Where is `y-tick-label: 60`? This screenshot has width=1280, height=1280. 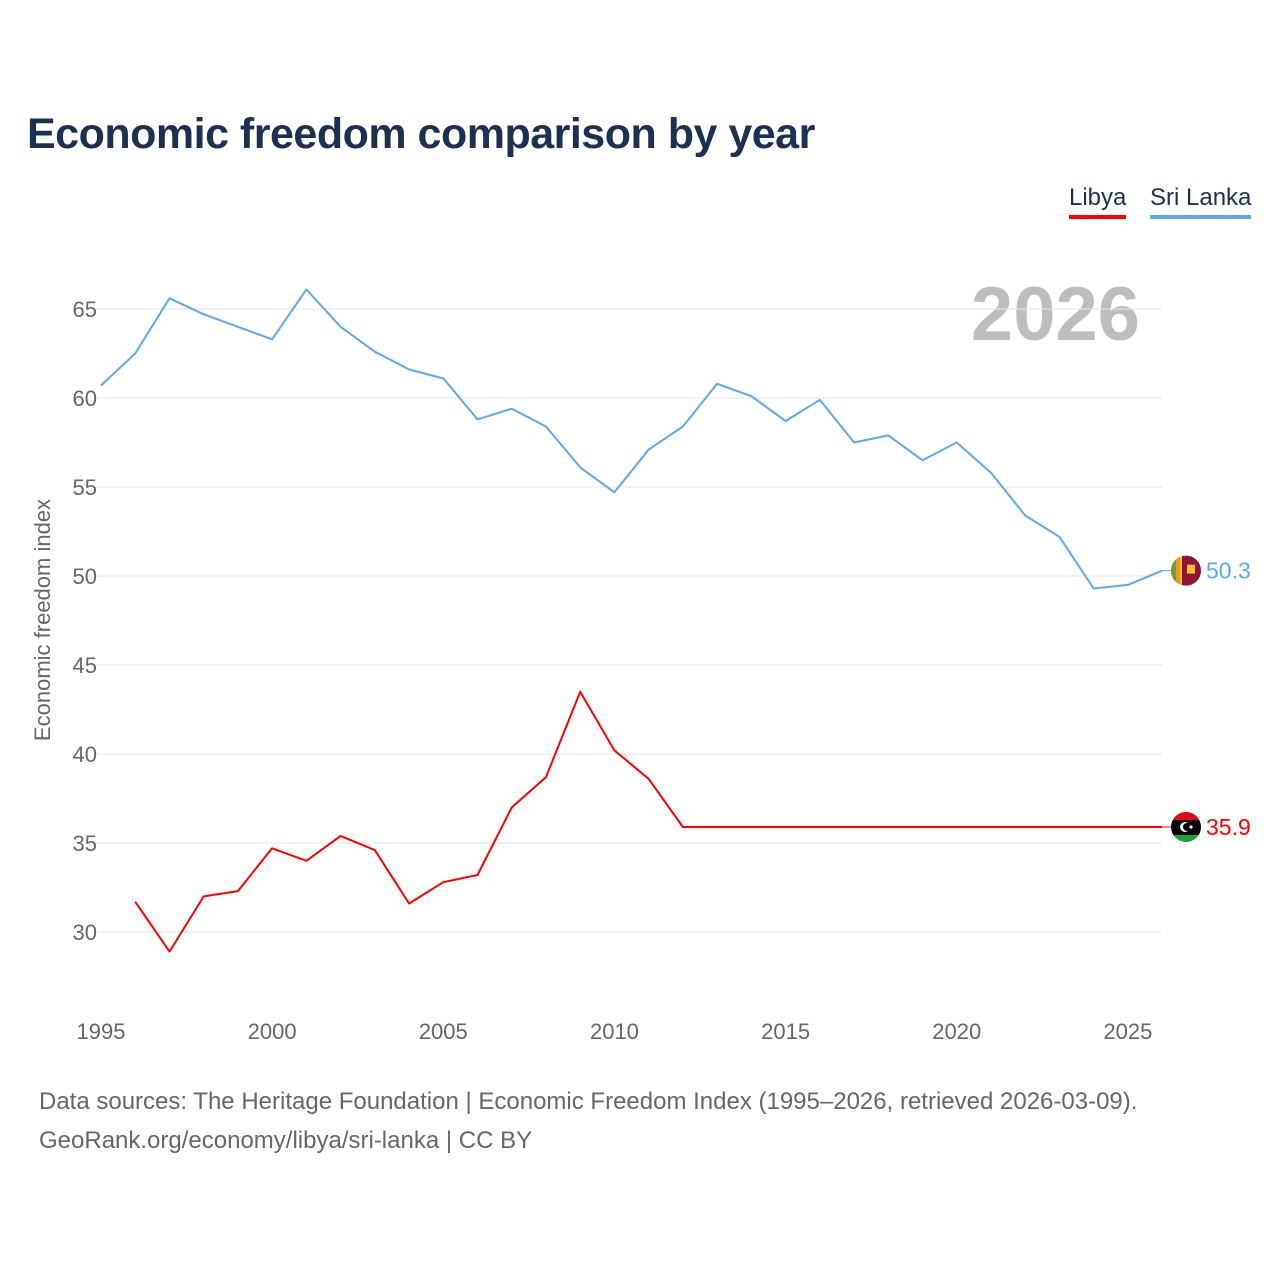
y-tick-label: 60 is located at coordinates (85, 398).